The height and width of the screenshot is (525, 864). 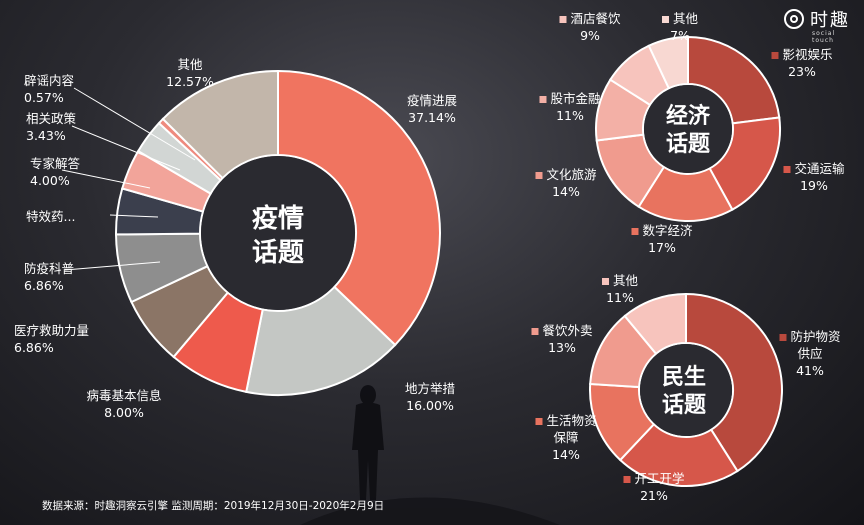 I want to click on eco-label-other: 其他 7%, so click(x=679, y=27).